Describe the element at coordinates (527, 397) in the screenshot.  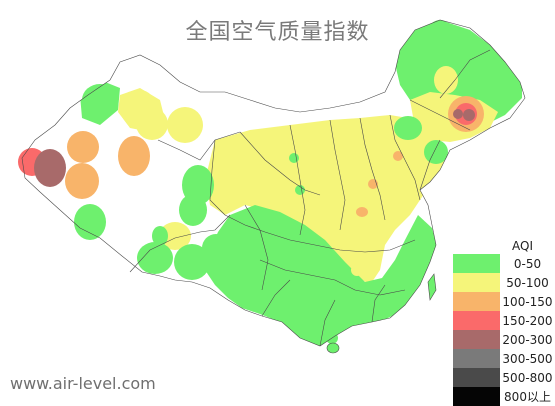
I see `legend-label: 800以上` at that location.